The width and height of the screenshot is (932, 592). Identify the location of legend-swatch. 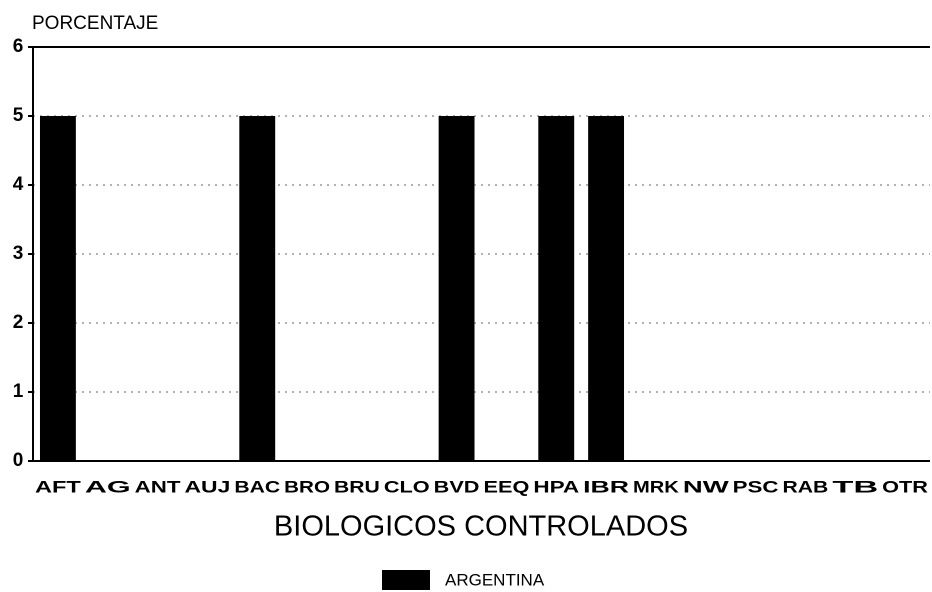
(406, 580).